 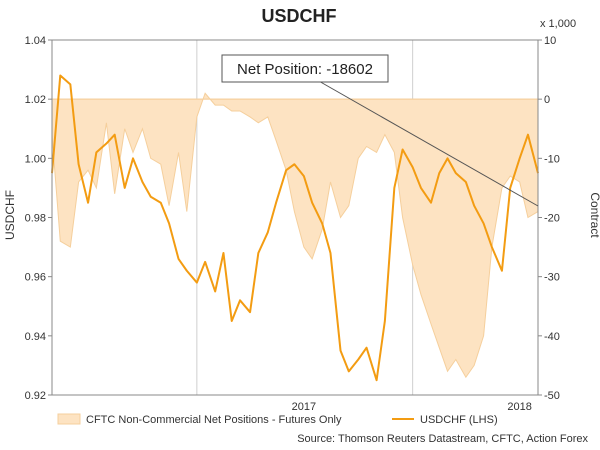 What do you see at coordinates (519, 407) in the screenshot?
I see `x-tick-label: 2018` at bounding box center [519, 407].